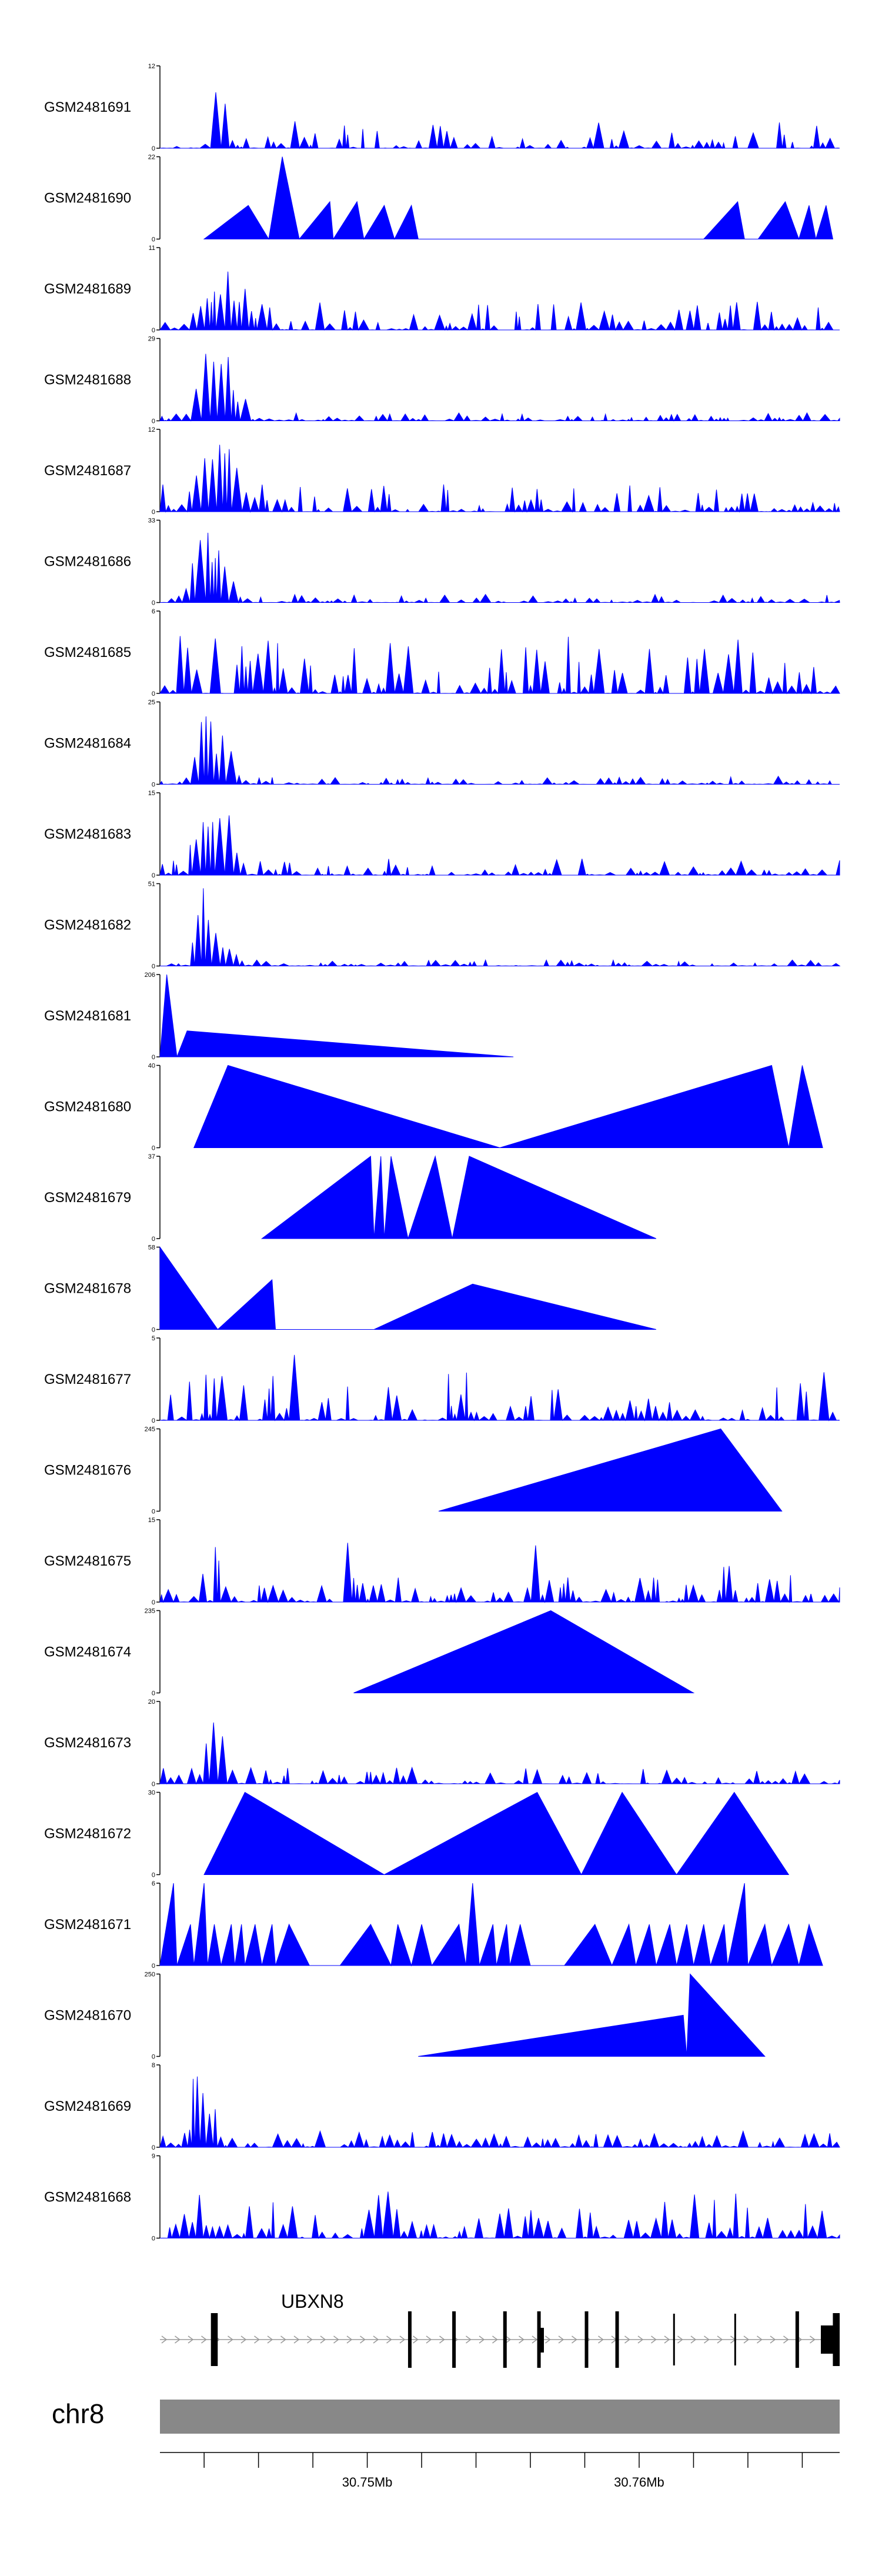 The height and width of the screenshot is (2576, 882). Describe the element at coordinates (87, 289) in the screenshot. I see `track-label: GSM2481689` at that location.